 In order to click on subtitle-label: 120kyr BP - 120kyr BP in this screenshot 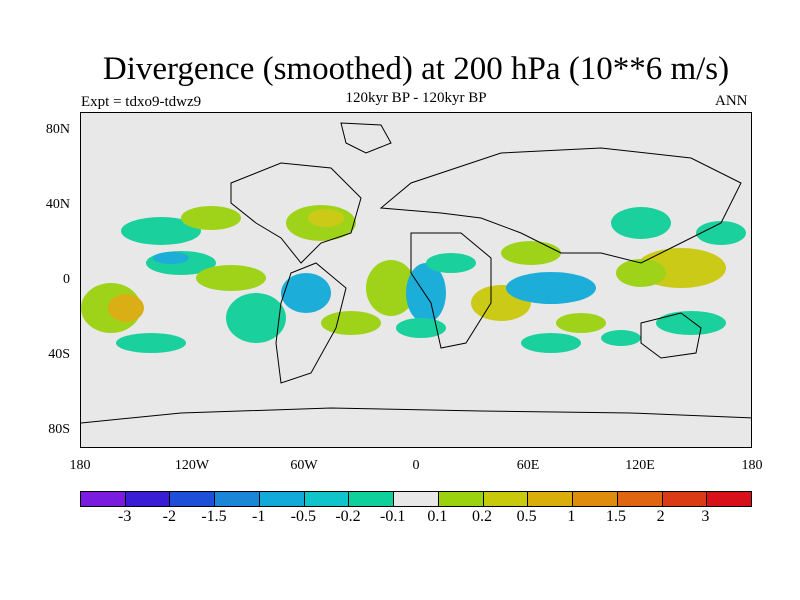, I will do `click(416, 98)`.